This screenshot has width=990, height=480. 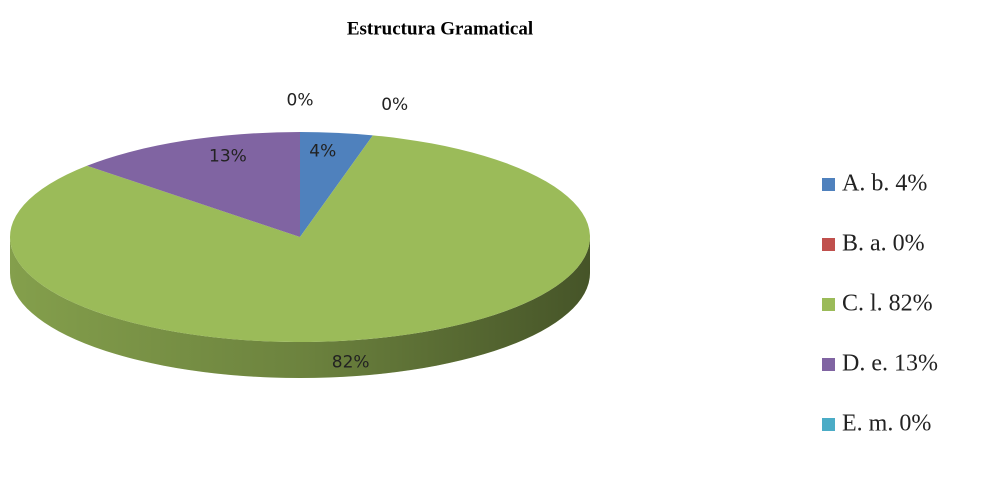 I want to click on chart-title: Estructura Gramatical, so click(x=440, y=28).